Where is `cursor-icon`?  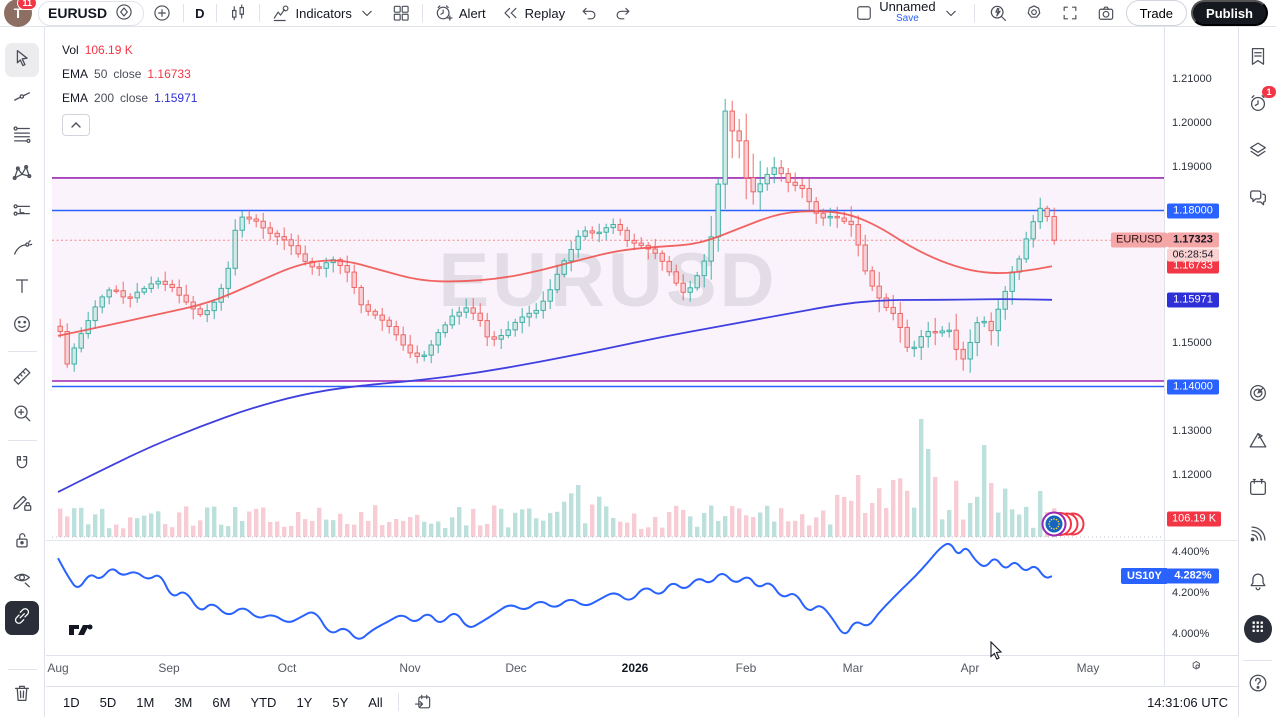 cursor-icon is located at coordinates (22, 60).